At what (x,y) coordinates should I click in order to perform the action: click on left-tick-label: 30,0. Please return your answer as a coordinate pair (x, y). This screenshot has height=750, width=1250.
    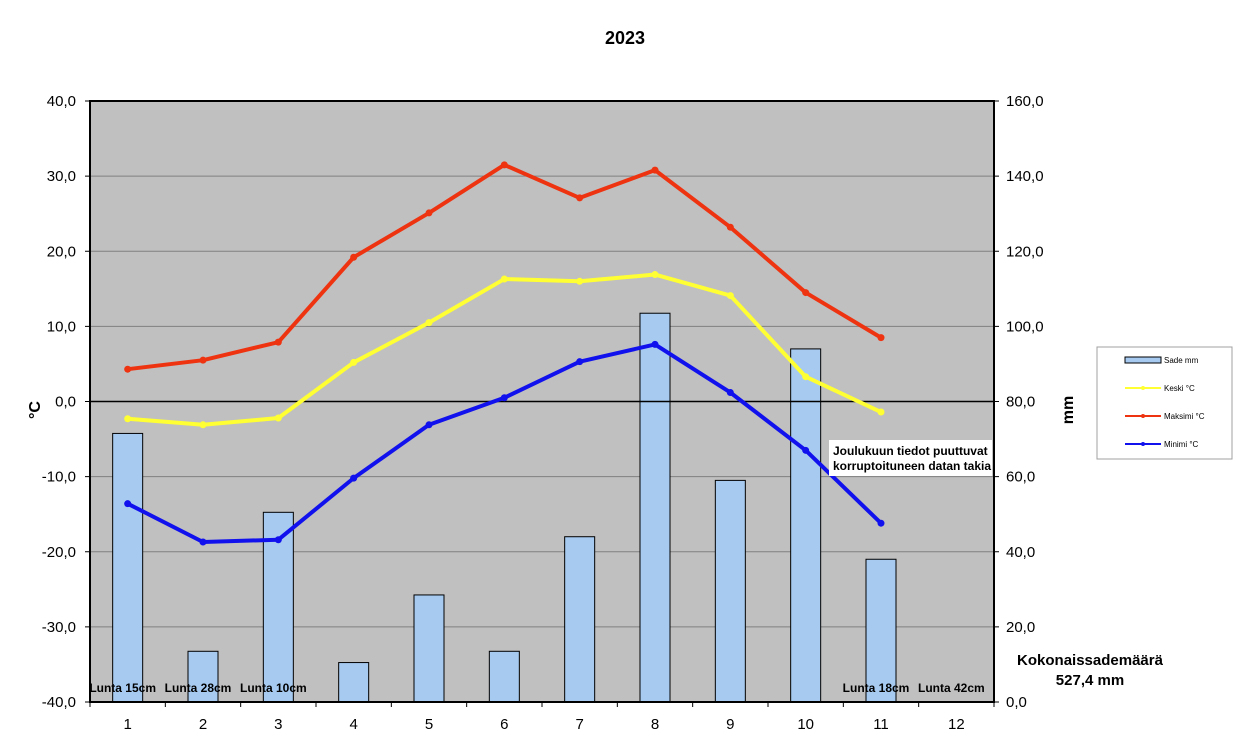
    Looking at the image, I should click on (61, 176).